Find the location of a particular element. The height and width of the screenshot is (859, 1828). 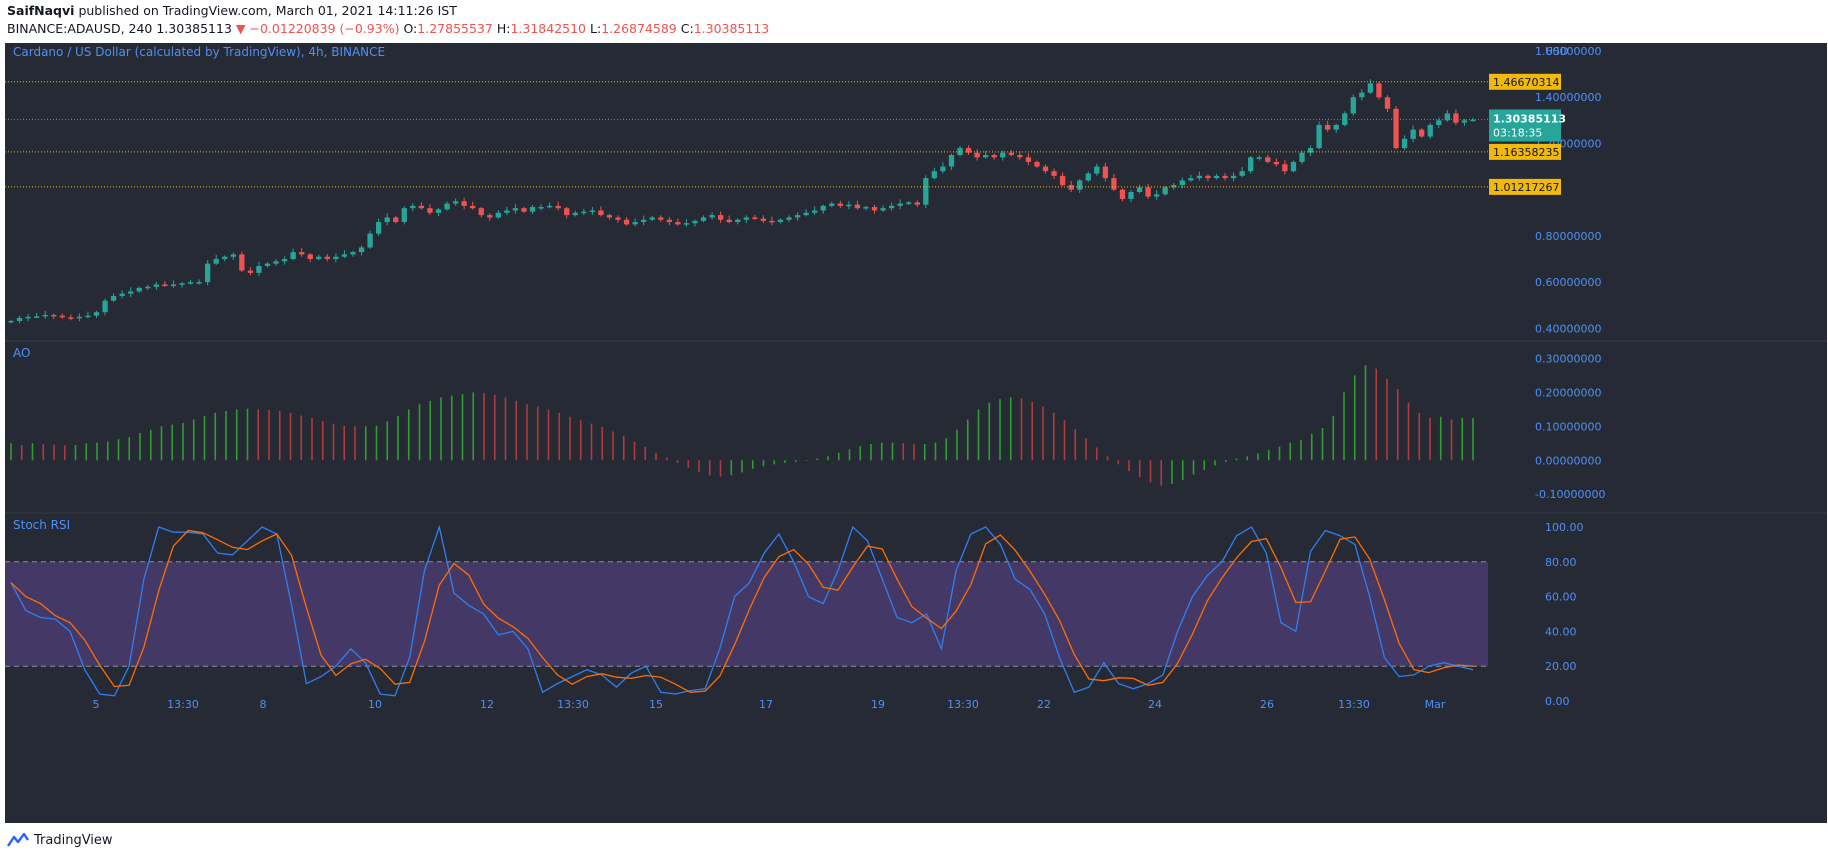

level-label: 1.01217267 is located at coordinates (1526, 187).